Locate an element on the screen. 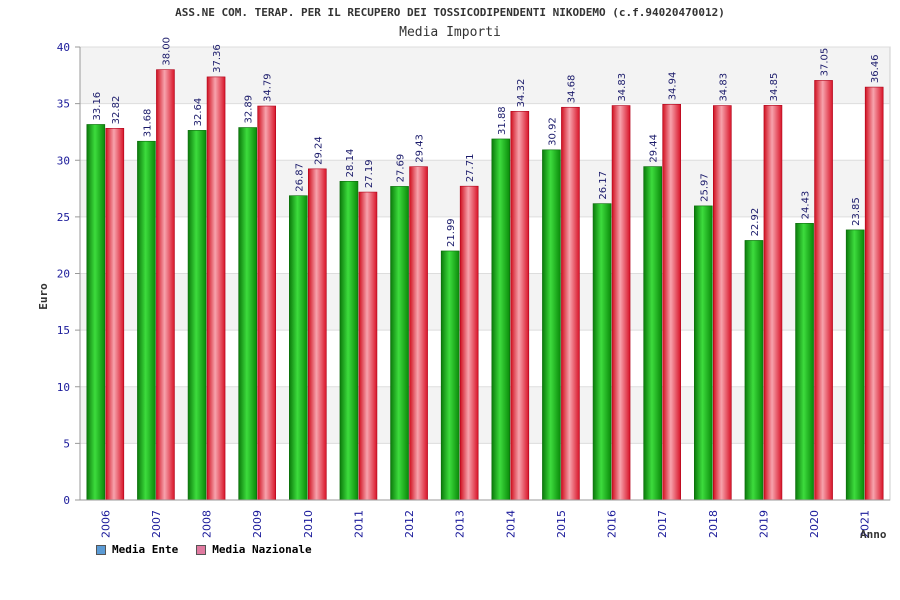 The height and width of the screenshot is (600, 900). x-tick-label: 2008 is located at coordinates (207, 524).